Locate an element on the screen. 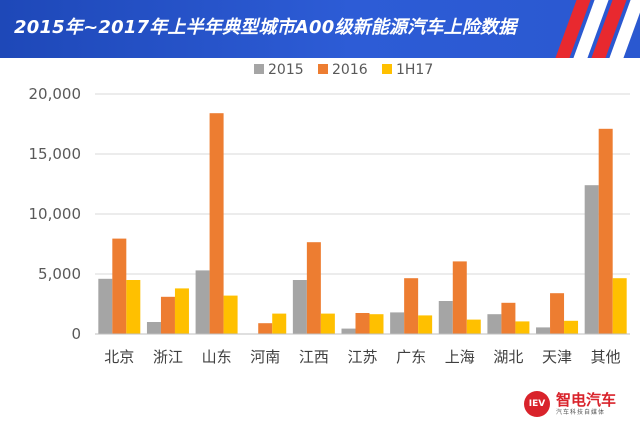 The height and width of the screenshot is (427, 640). bar-2016-天津 is located at coordinates (557, 313).